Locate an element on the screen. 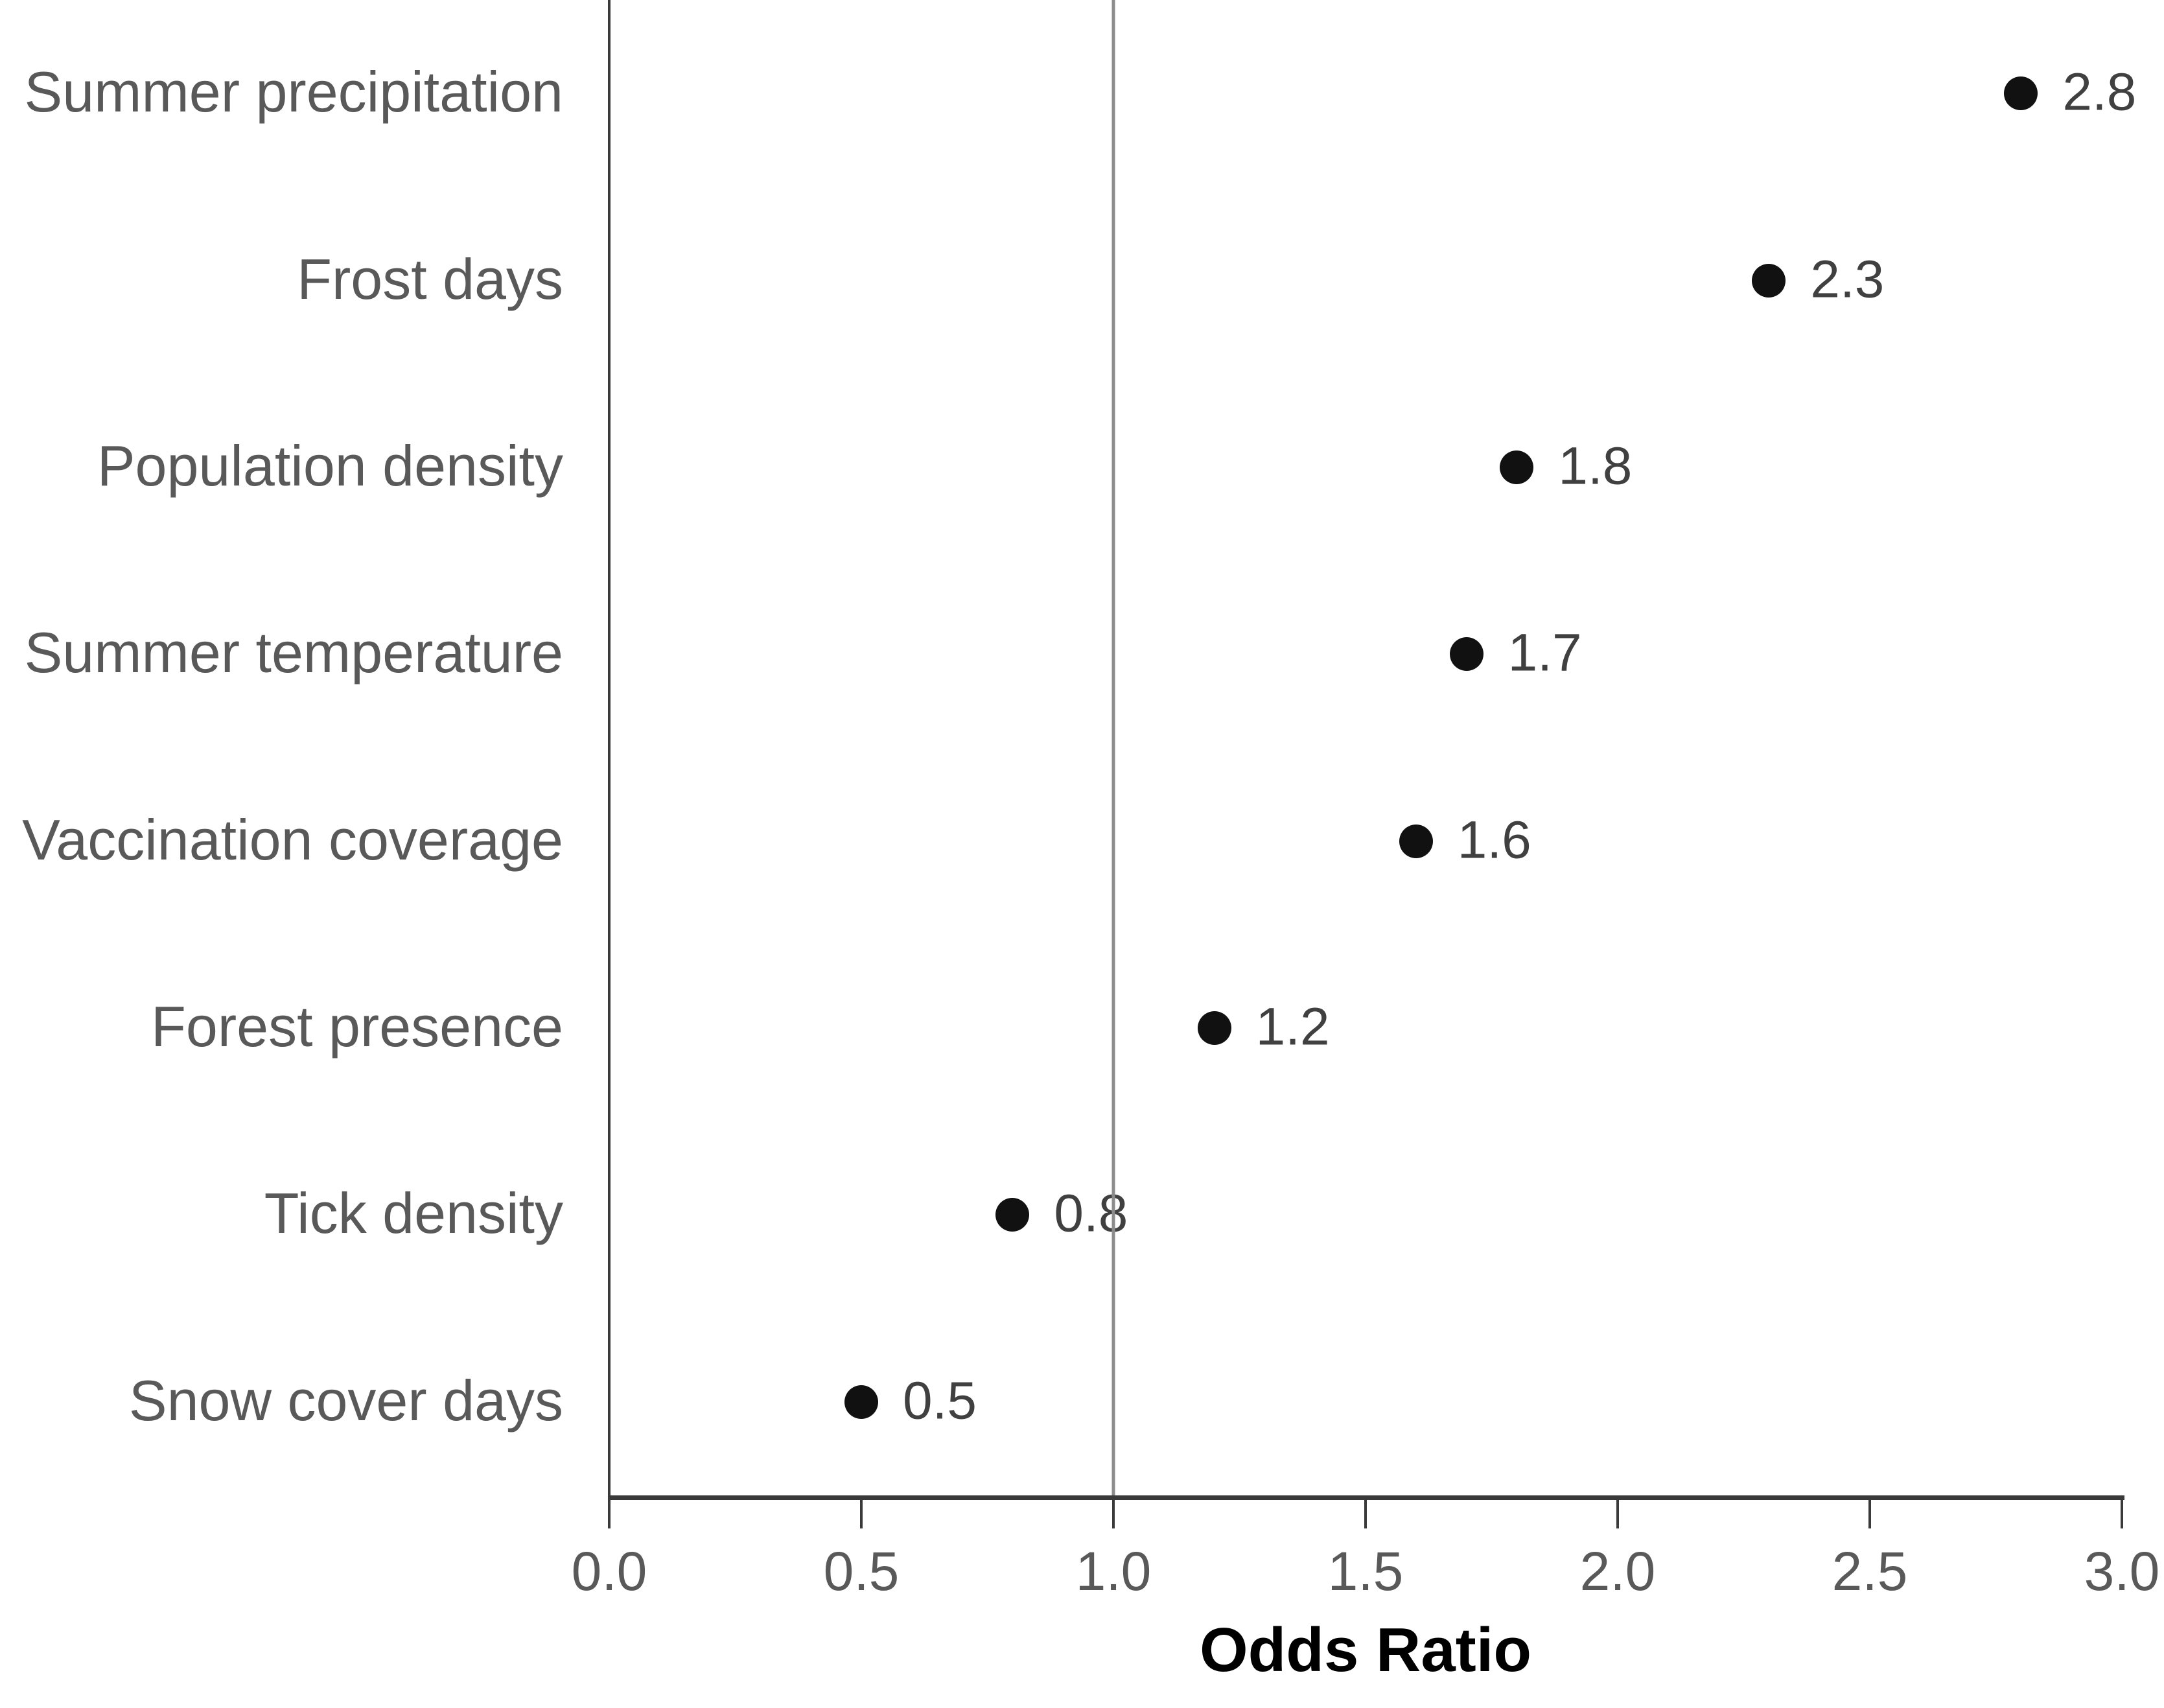 The image size is (2164, 1708). x-tick-label: 1.0 is located at coordinates (1113, 1571).